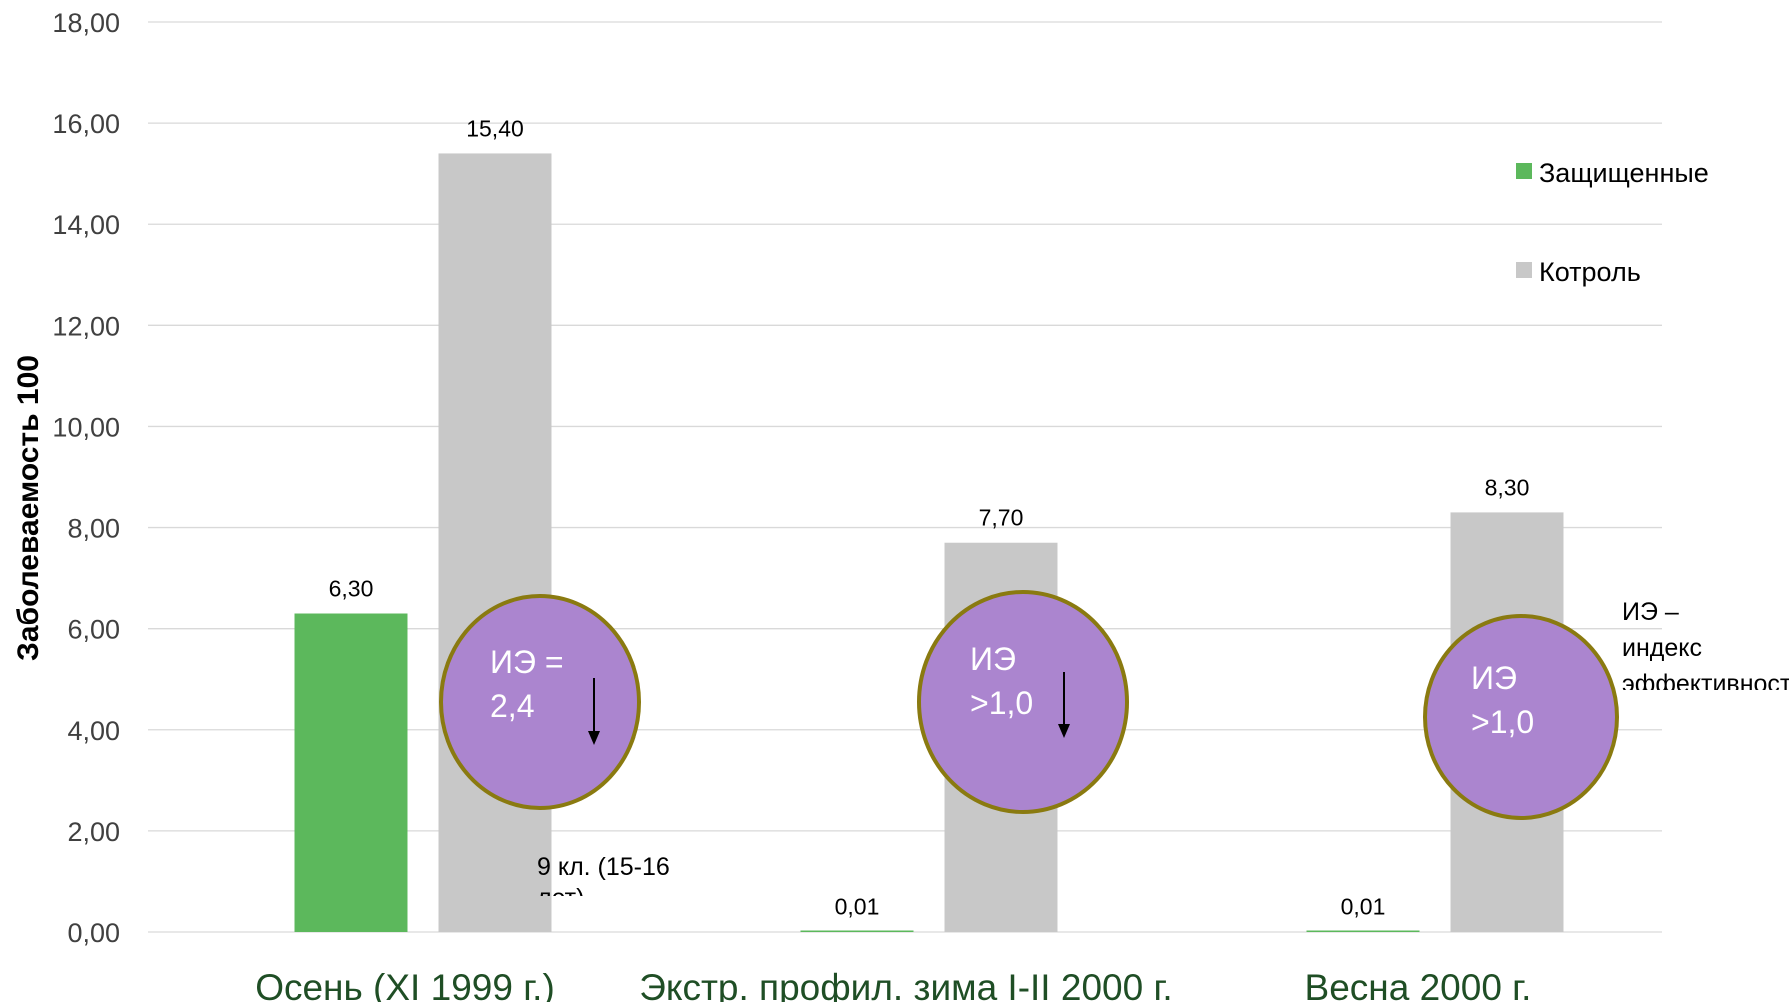  What do you see at coordinates (1612, 222) in the screenshot?
I see `legend: Защищенные Котроль` at bounding box center [1612, 222].